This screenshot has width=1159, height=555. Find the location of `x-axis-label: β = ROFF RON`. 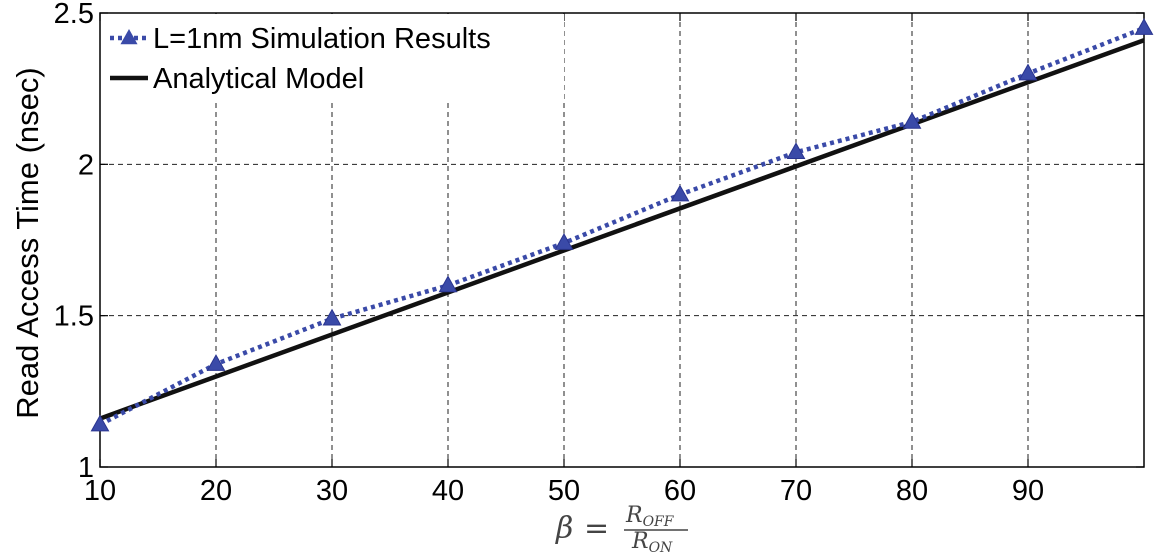

x-axis-label: β = ROFF RON is located at coordinates (621, 529).